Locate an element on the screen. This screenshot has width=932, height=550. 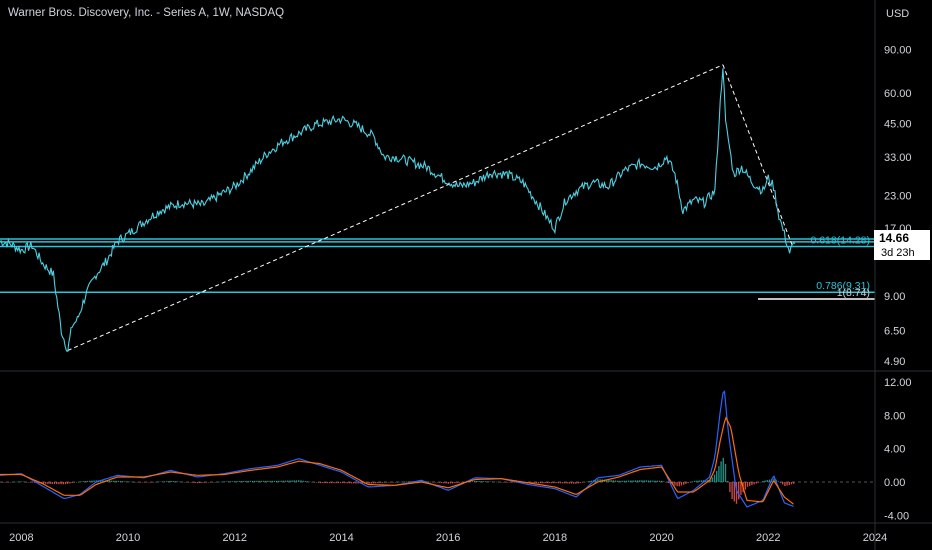
macd-axis-tick: 4.00 is located at coordinates (894, 450).